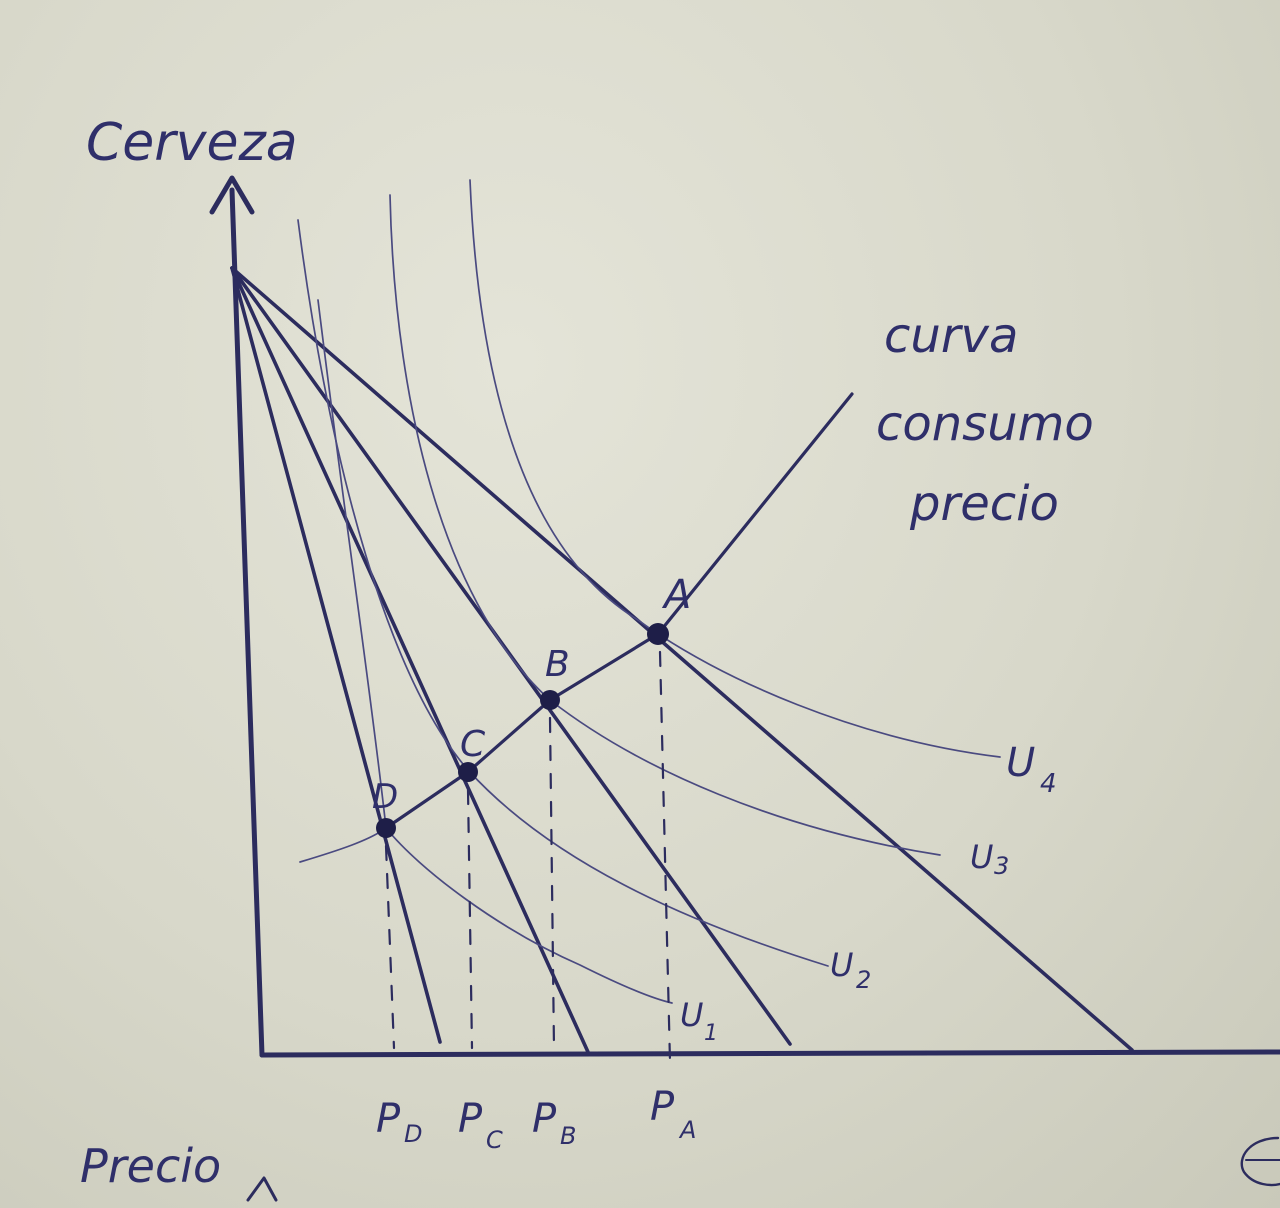  What do you see at coordinates (550, 700) in the screenshot?
I see `point-b-marker` at bounding box center [550, 700].